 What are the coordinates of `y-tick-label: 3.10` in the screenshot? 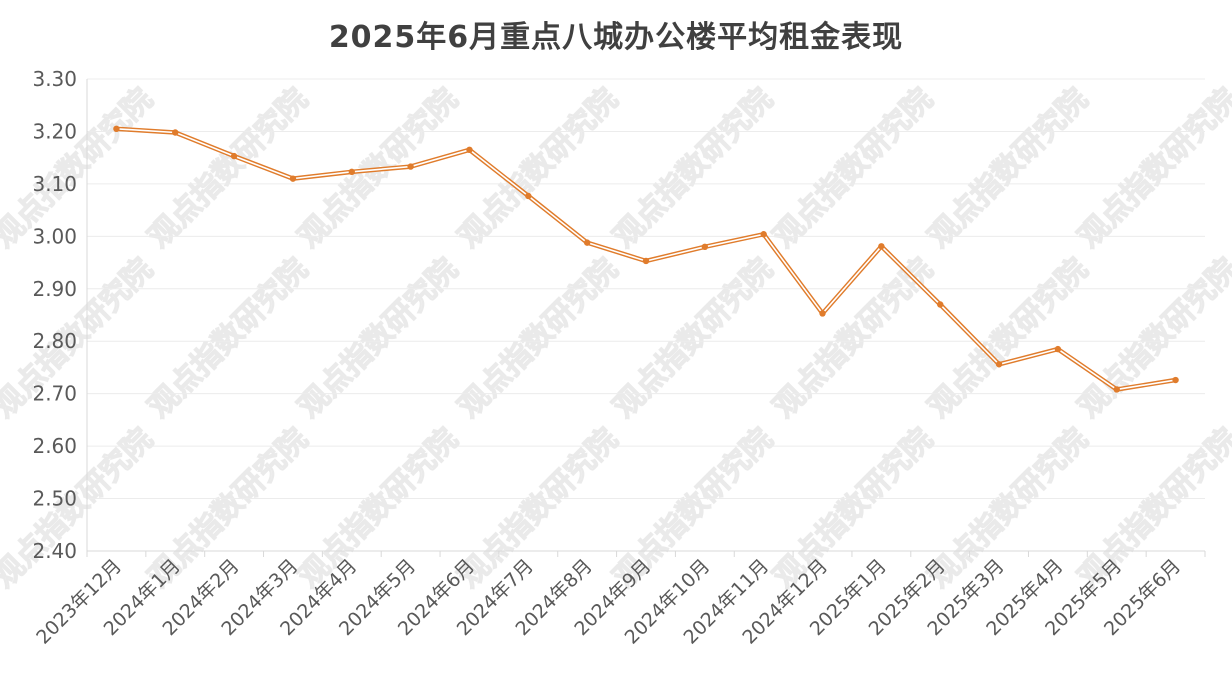 It's located at (54, 184).